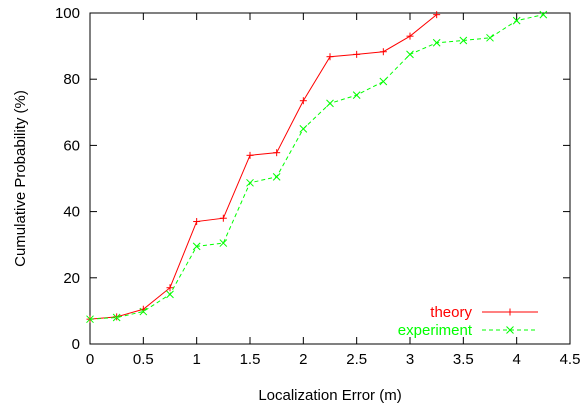 This screenshot has width=584, height=409. Describe the element at coordinates (435, 330) in the screenshot. I see `legend-label-experiment: experiment` at that location.